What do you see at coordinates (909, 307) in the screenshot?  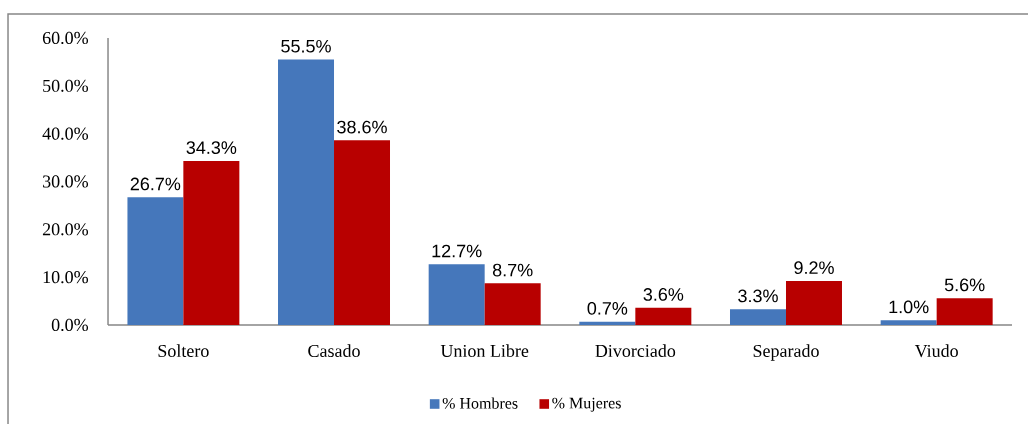 I see `data-label: 1.0%` at bounding box center [909, 307].